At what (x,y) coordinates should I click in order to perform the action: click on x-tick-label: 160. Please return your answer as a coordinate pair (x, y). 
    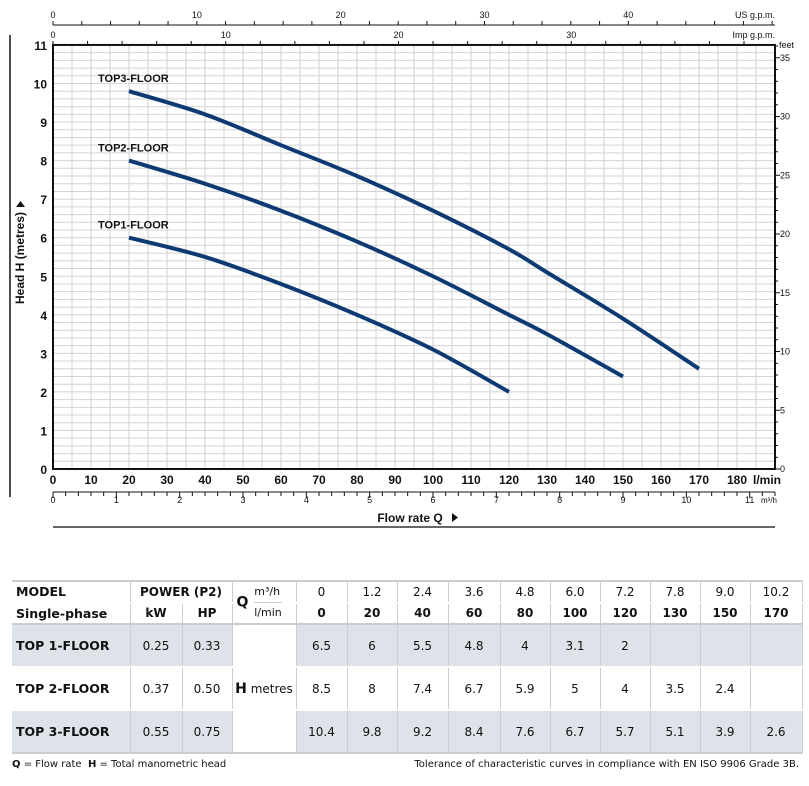
    Looking at the image, I should click on (661, 480).